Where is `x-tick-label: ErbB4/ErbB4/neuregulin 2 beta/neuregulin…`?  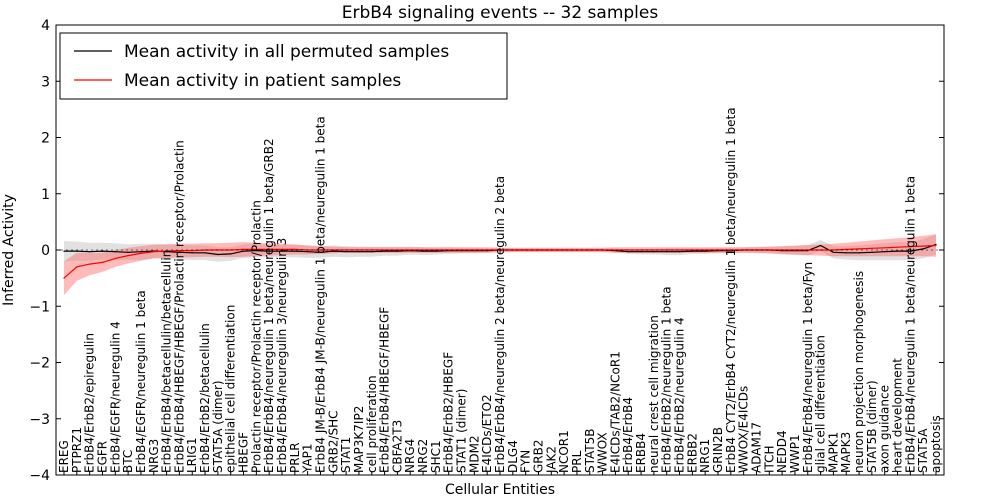 x-tick-label: ErbB4/ErbB4/neuregulin 2 beta/neuregulin… is located at coordinates (500, 324).